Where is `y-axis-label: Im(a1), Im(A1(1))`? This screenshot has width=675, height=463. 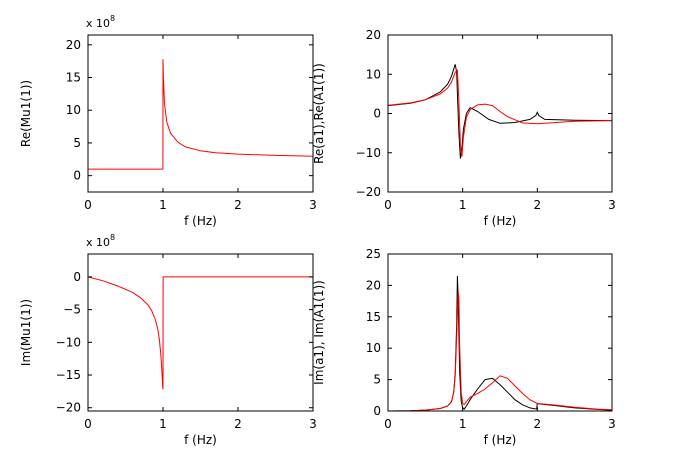
y-axis-label: Im(a1), Im(A1(1)) is located at coordinates (319, 332).